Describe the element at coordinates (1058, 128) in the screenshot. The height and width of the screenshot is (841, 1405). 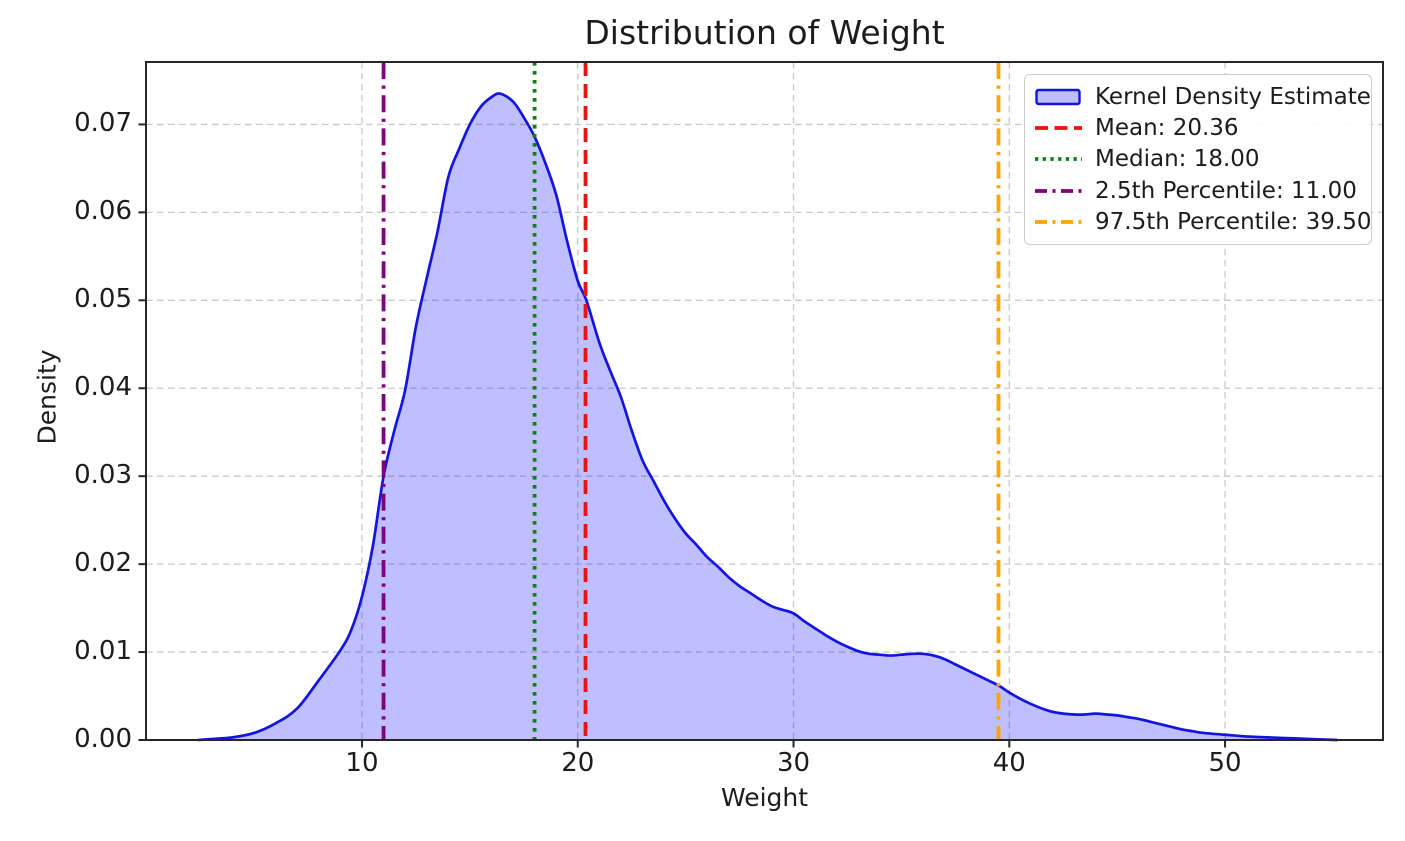
I see `legend-sample-mean` at that location.